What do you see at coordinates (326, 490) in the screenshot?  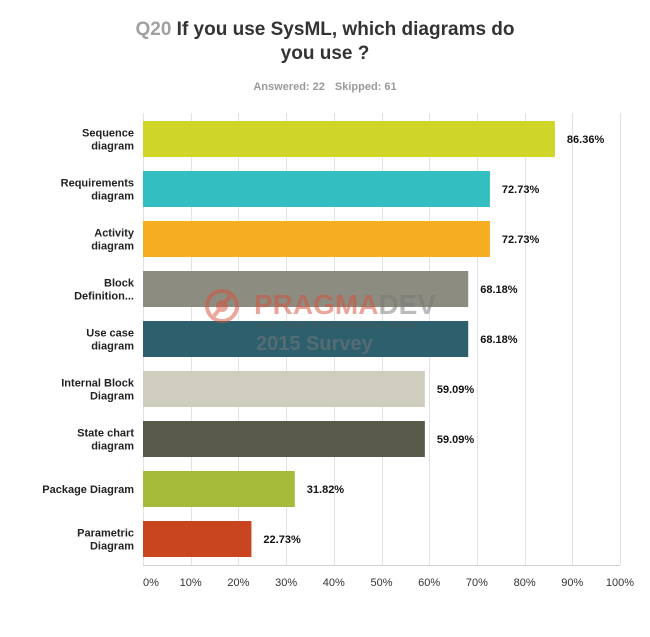 I see `value-label: 31.82%` at bounding box center [326, 490].